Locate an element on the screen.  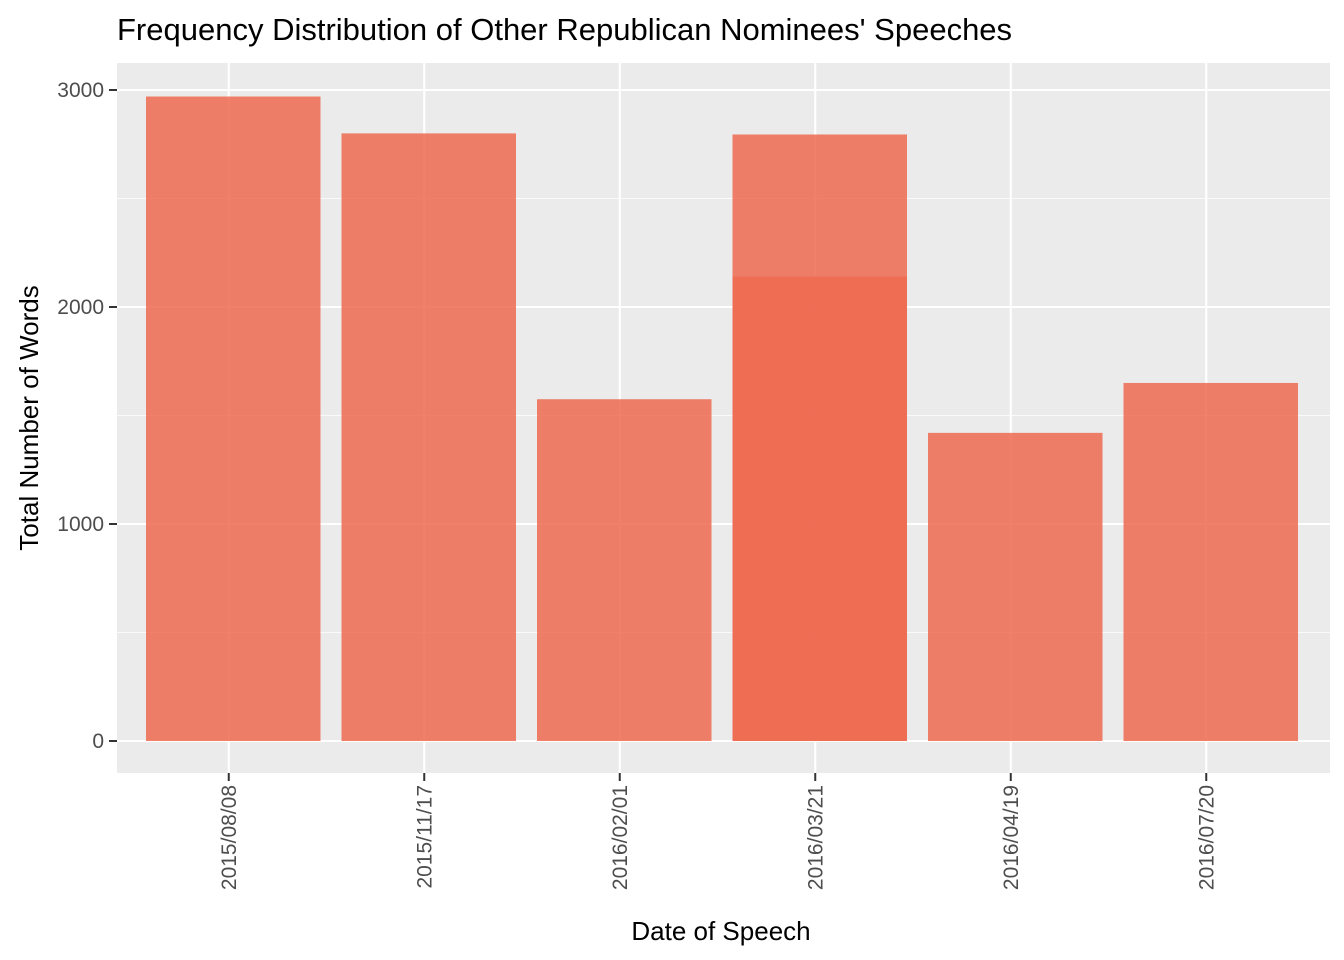
bar-2016-07-20-s1 is located at coordinates (1210, 561).